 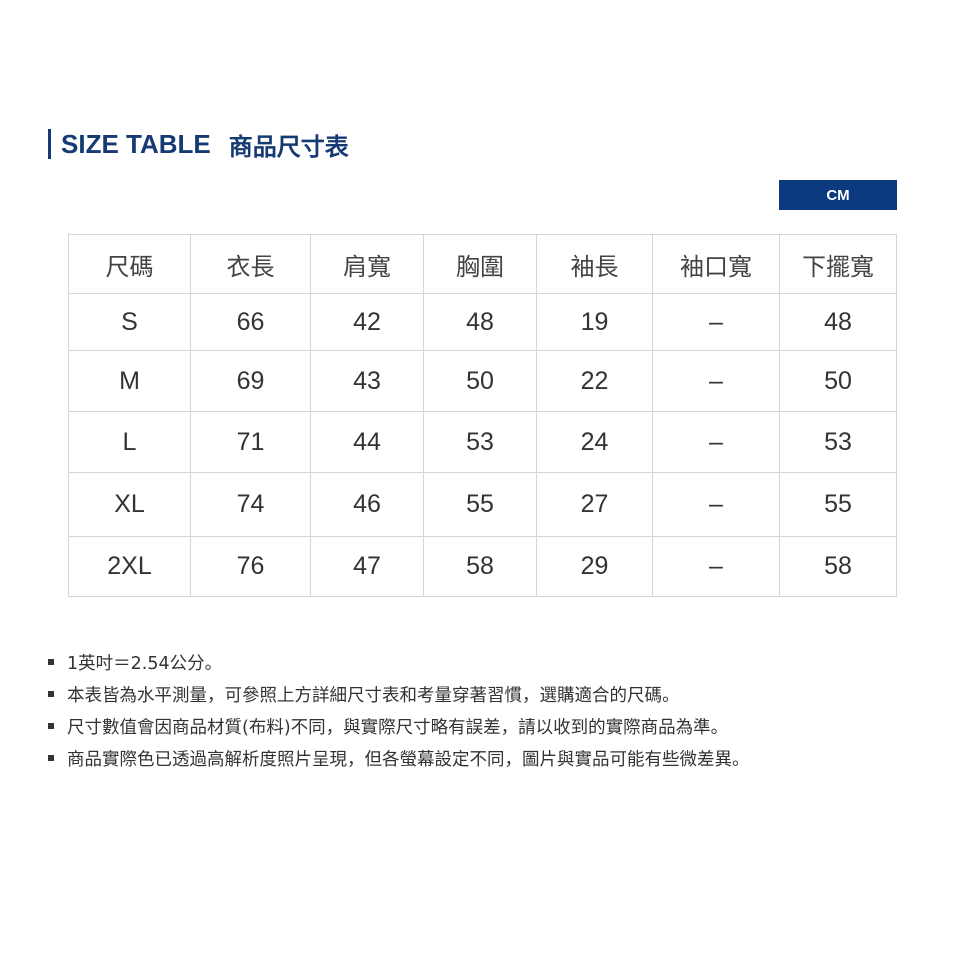 What do you see at coordinates (49, 144) in the screenshot?
I see `title-accent-bar` at bounding box center [49, 144].